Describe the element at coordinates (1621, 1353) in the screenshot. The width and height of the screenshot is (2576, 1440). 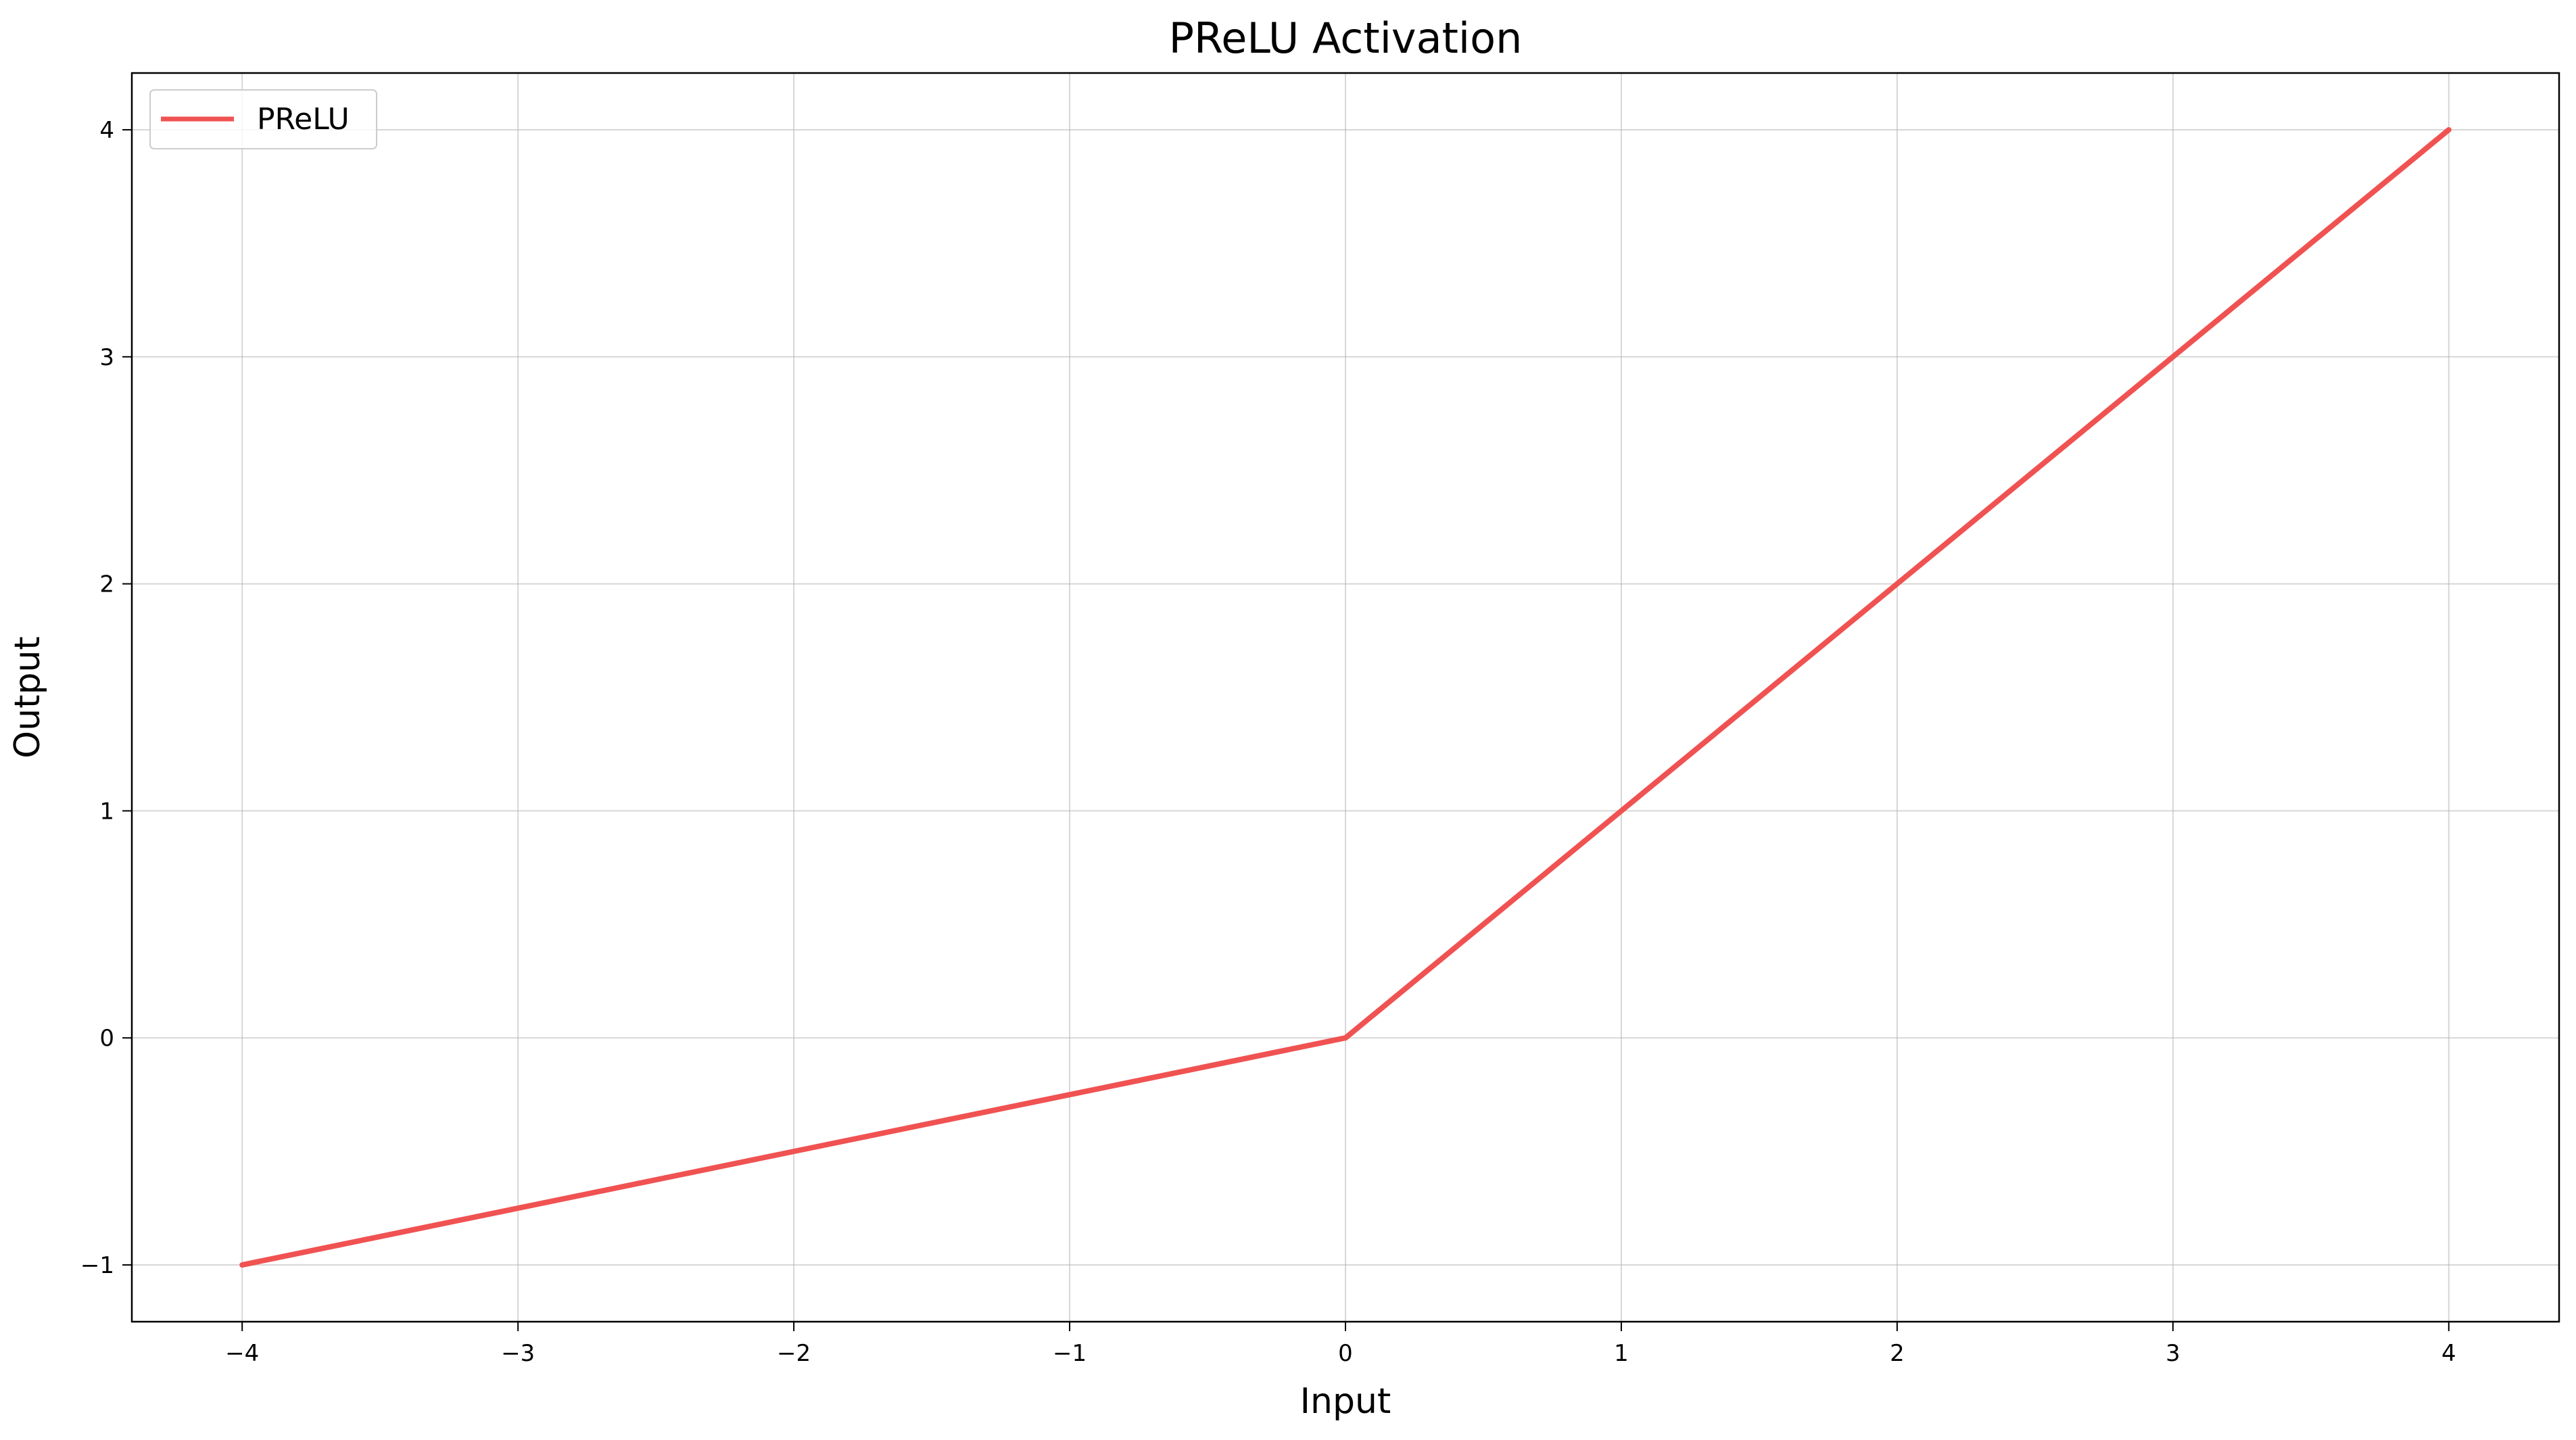
I see `x-tick-label: 1` at that location.